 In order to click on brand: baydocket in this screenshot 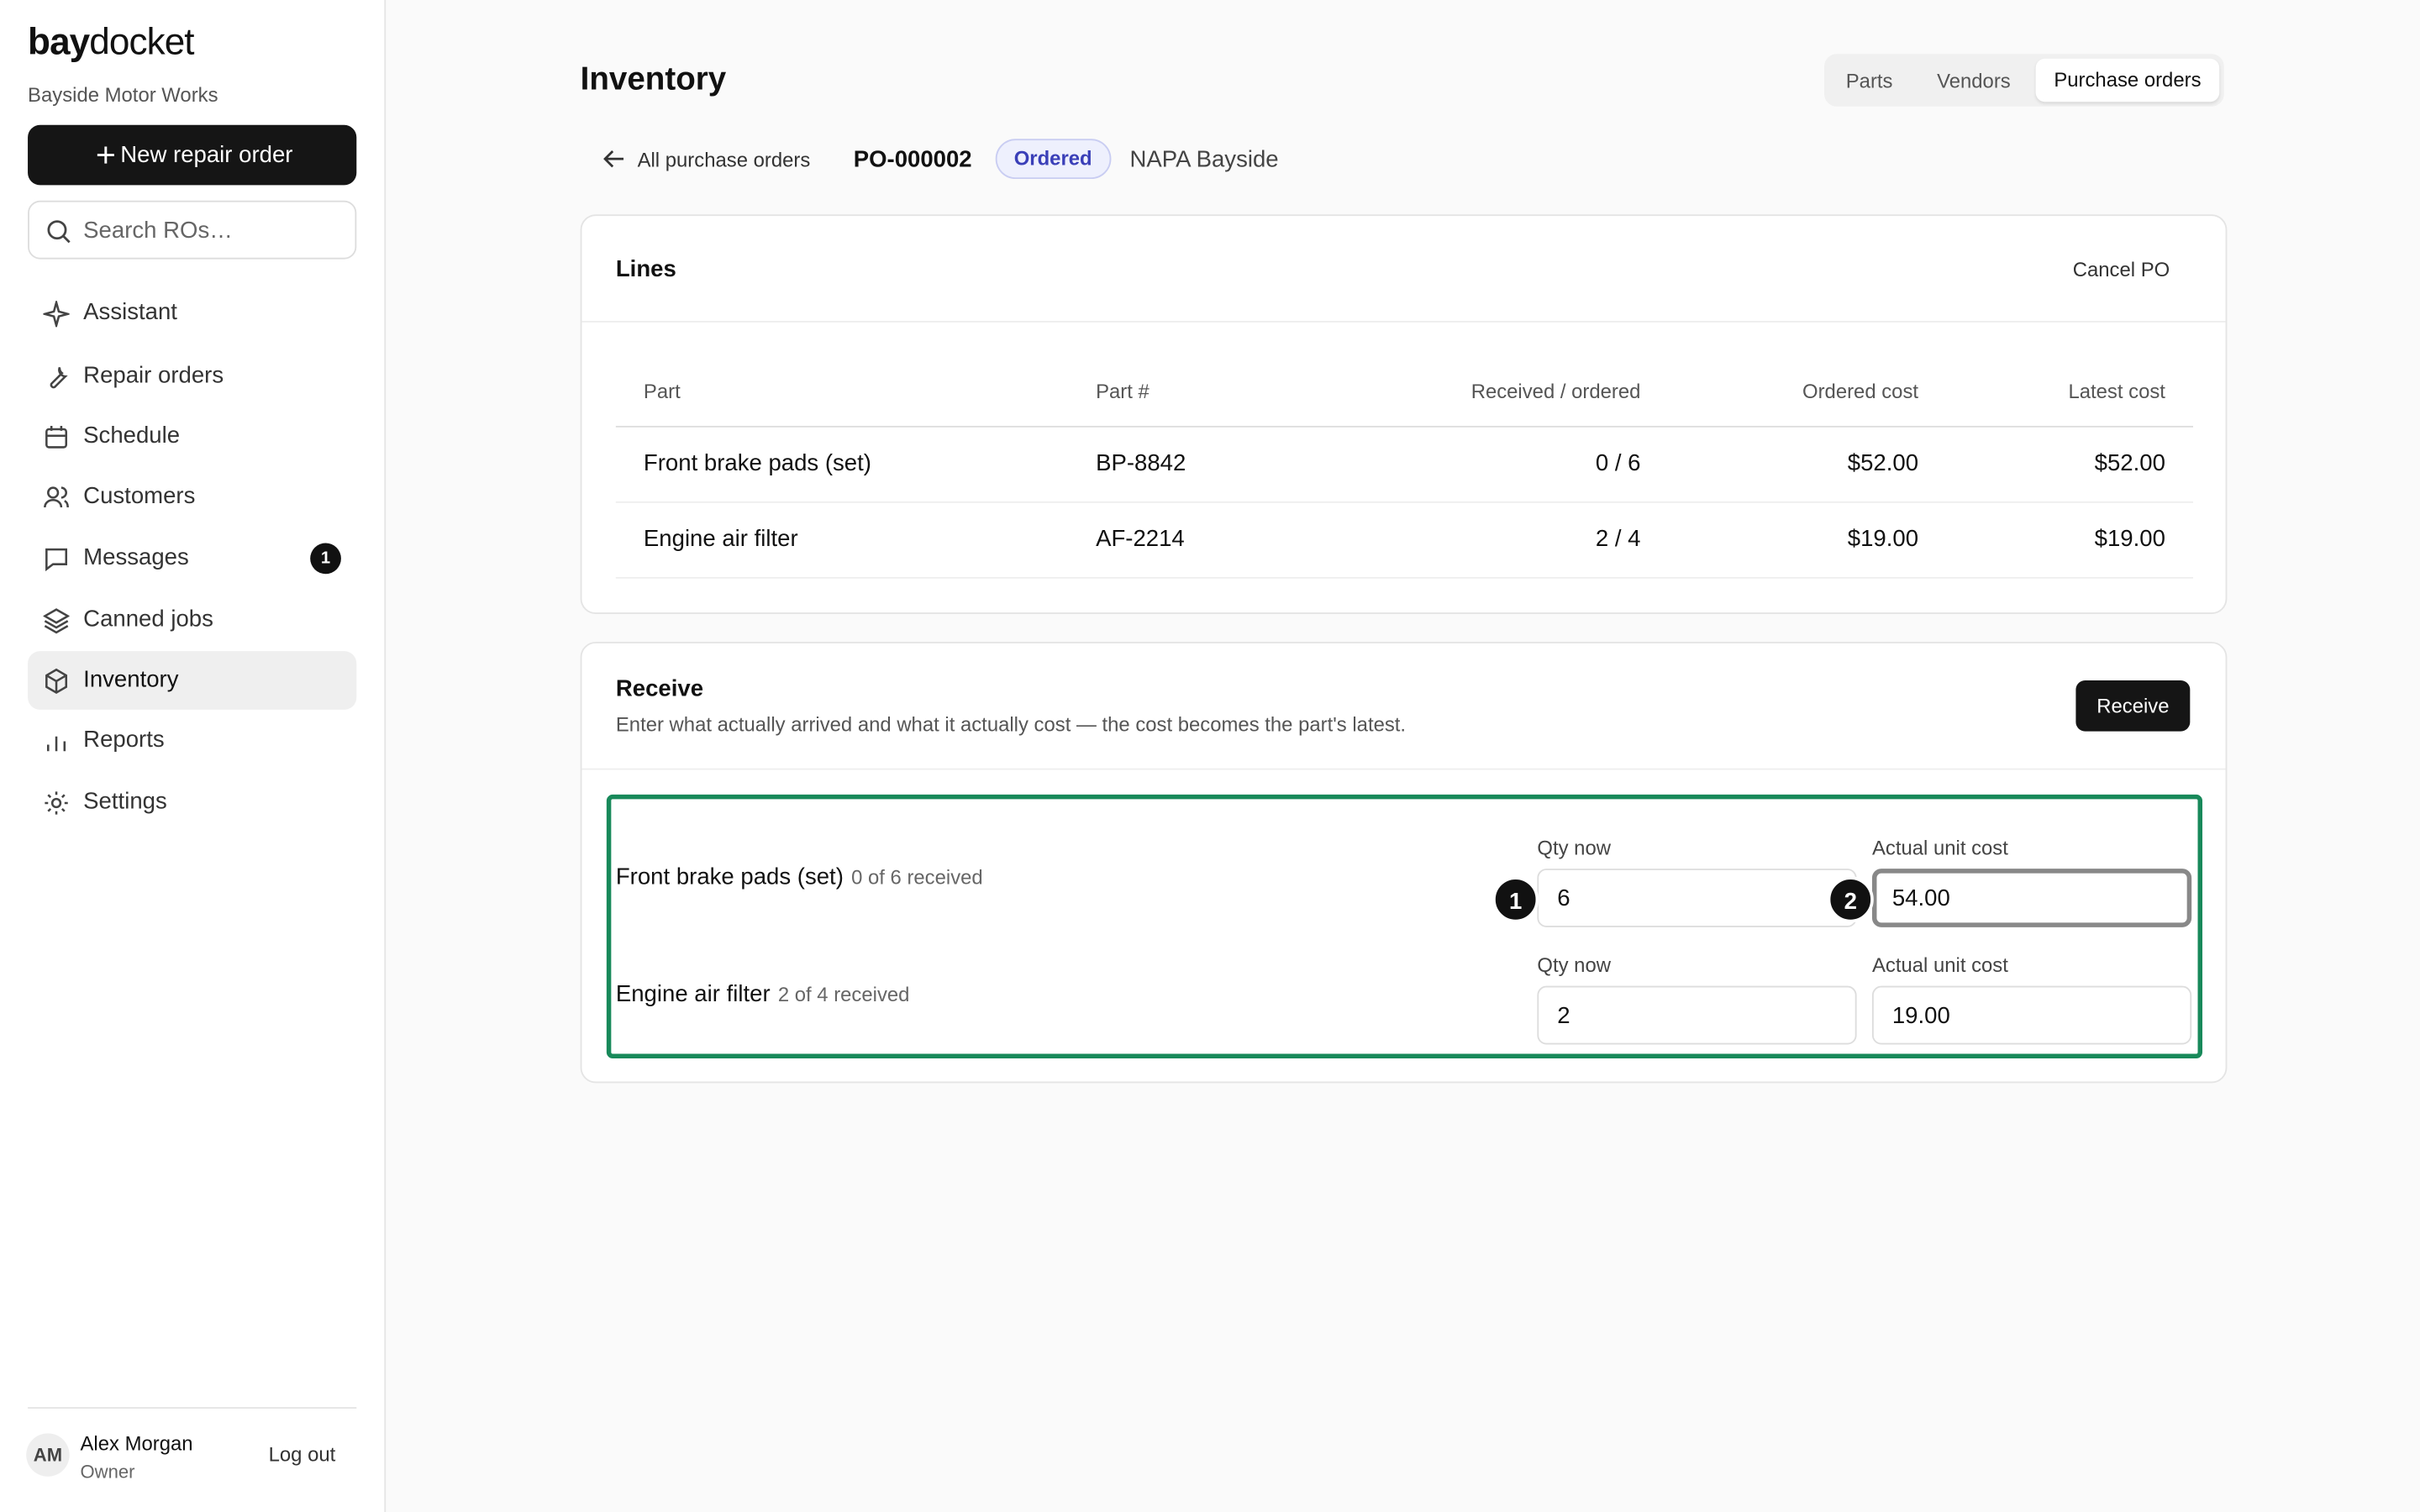, I will do `click(112, 43)`.